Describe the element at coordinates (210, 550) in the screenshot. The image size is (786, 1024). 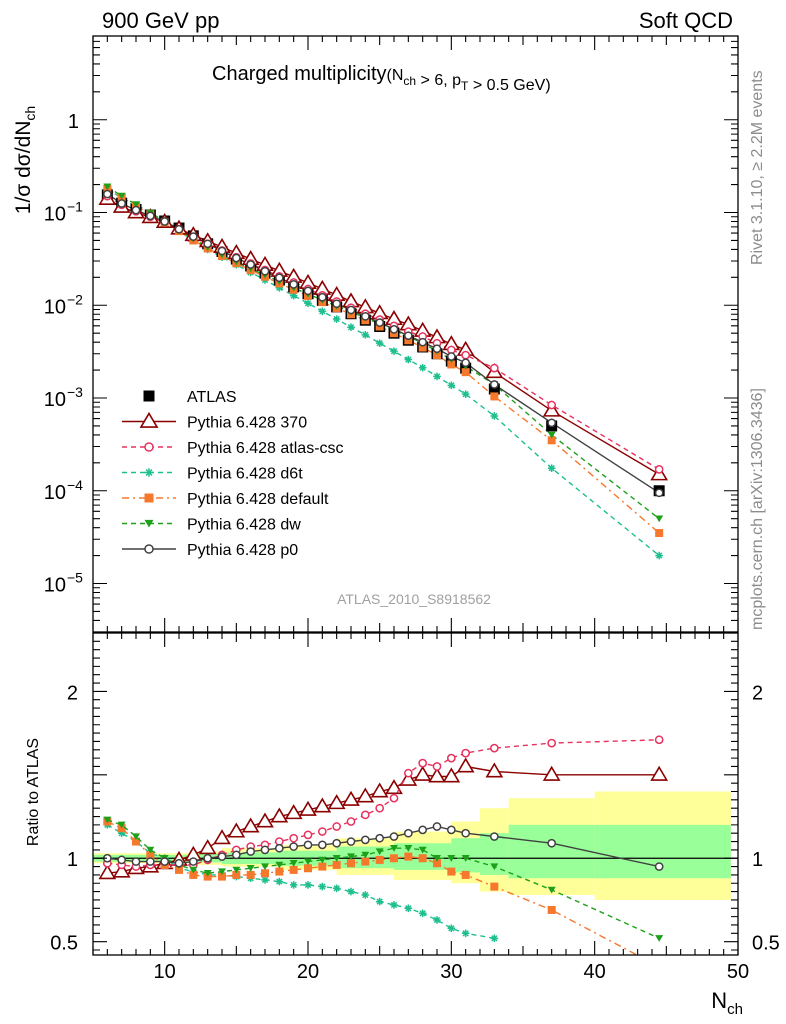
I see `legend-item-pythia-6-428-p0: Pythia 6.428 p0` at that location.